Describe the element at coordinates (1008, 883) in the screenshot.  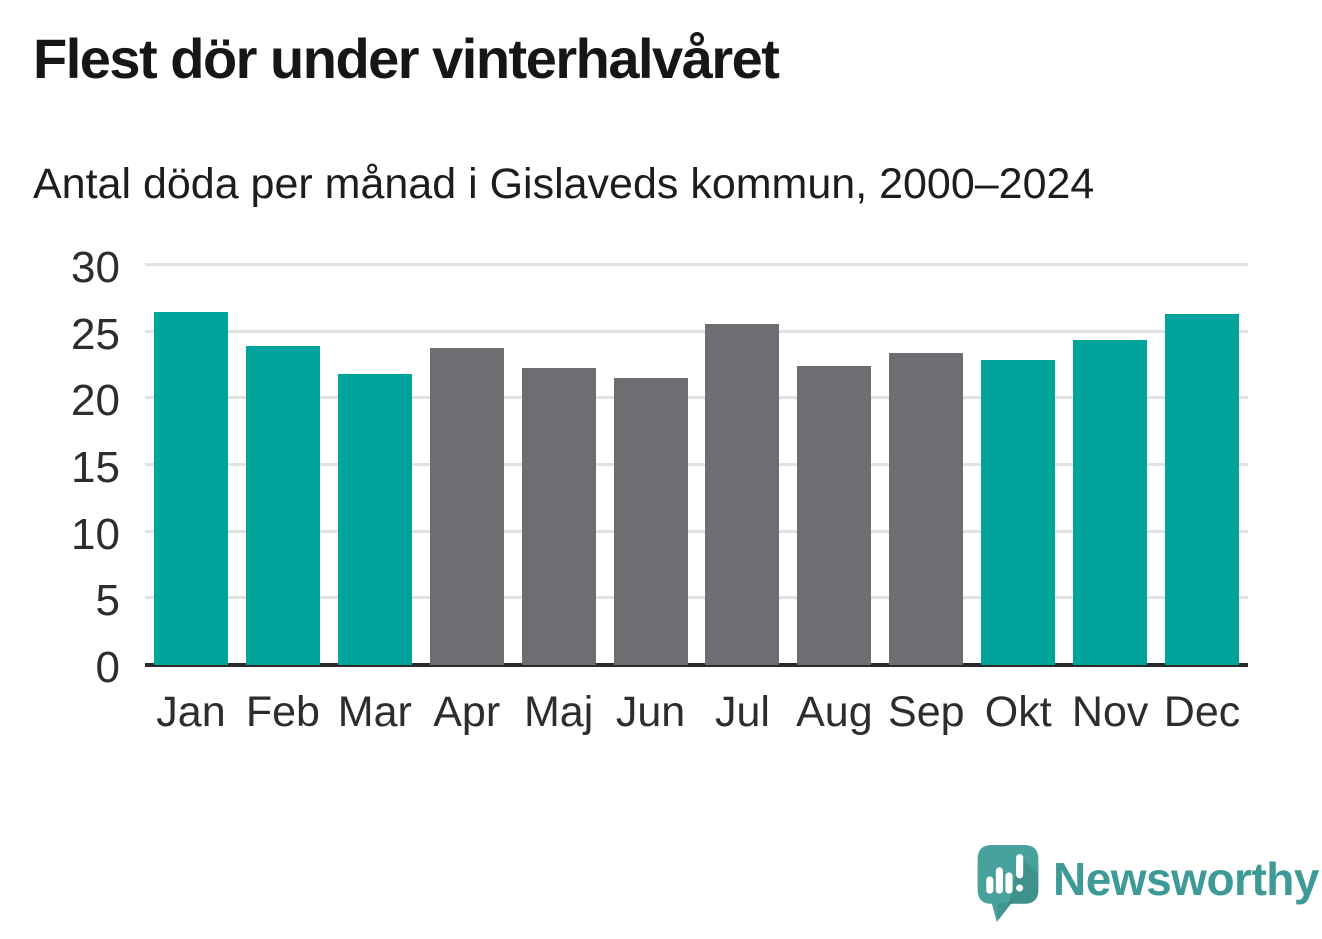
I see `newsworthy-logo-icon` at that location.